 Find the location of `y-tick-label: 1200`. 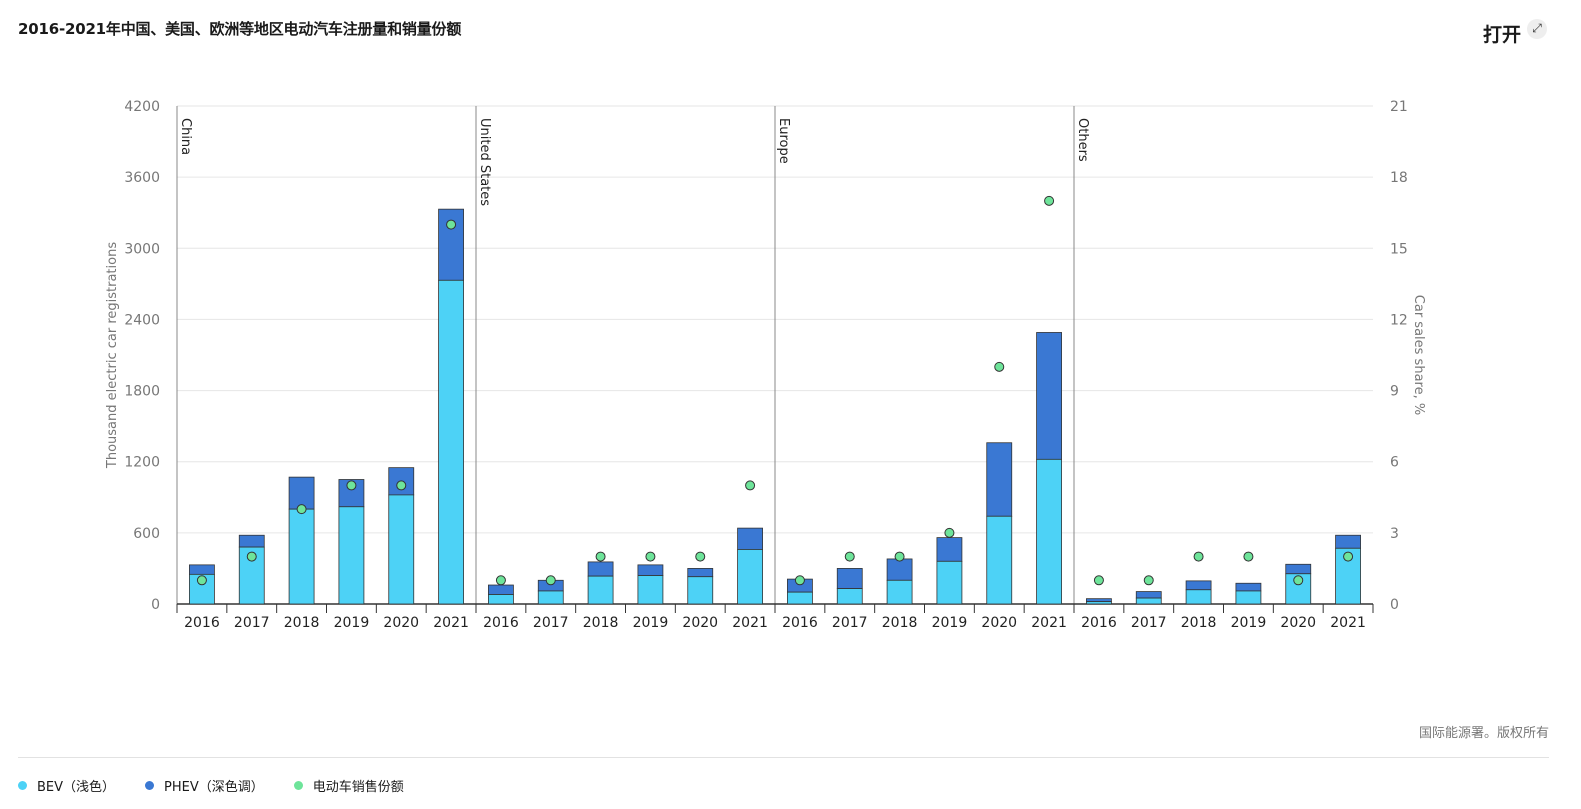

y-tick-label: 1200 is located at coordinates (142, 463).